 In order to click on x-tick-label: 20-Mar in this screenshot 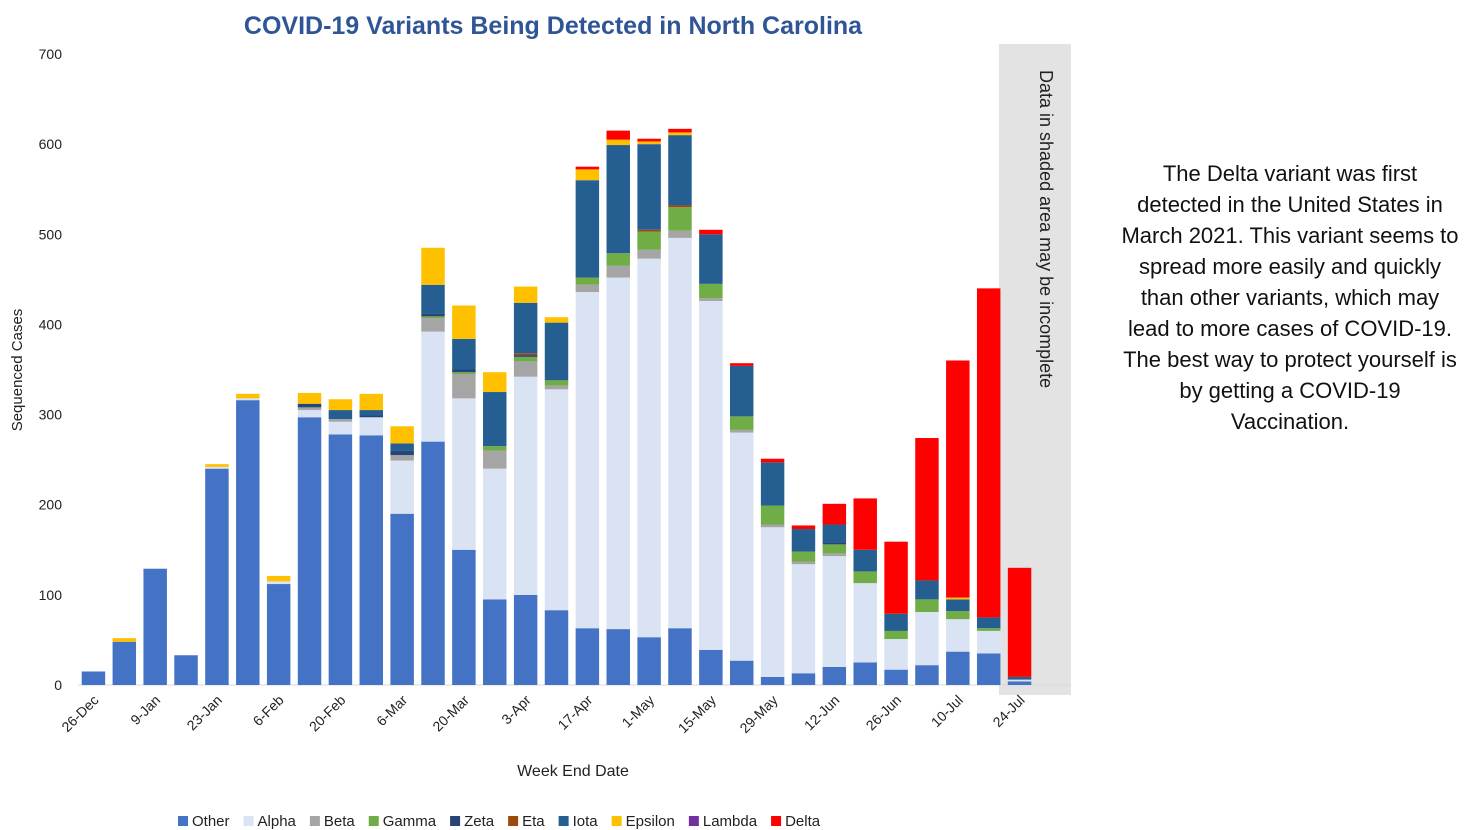, I will do `click(450, 713)`.